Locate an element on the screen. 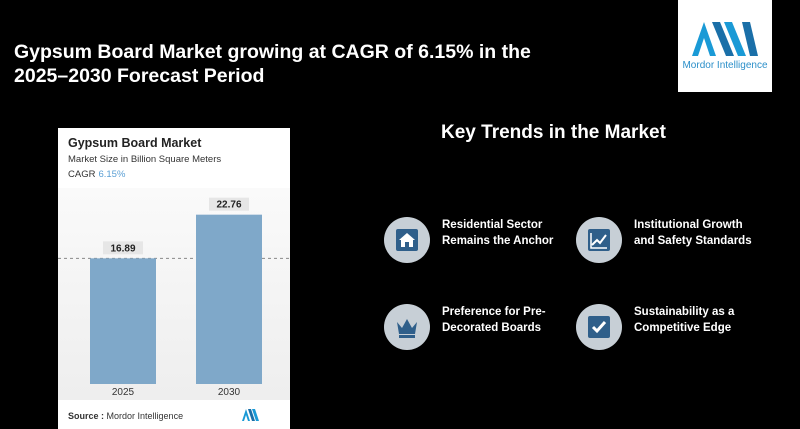 The width and height of the screenshot is (800, 429). source-value: Mordor Intelligence is located at coordinates (145, 416).